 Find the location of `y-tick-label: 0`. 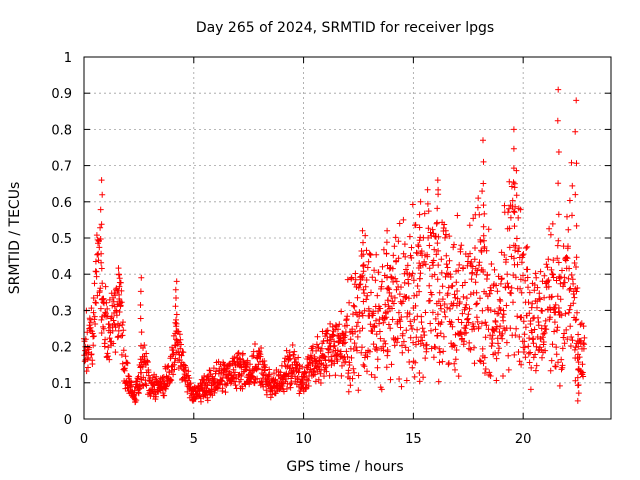

y-tick-label: 0 is located at coordinates (68, 420).